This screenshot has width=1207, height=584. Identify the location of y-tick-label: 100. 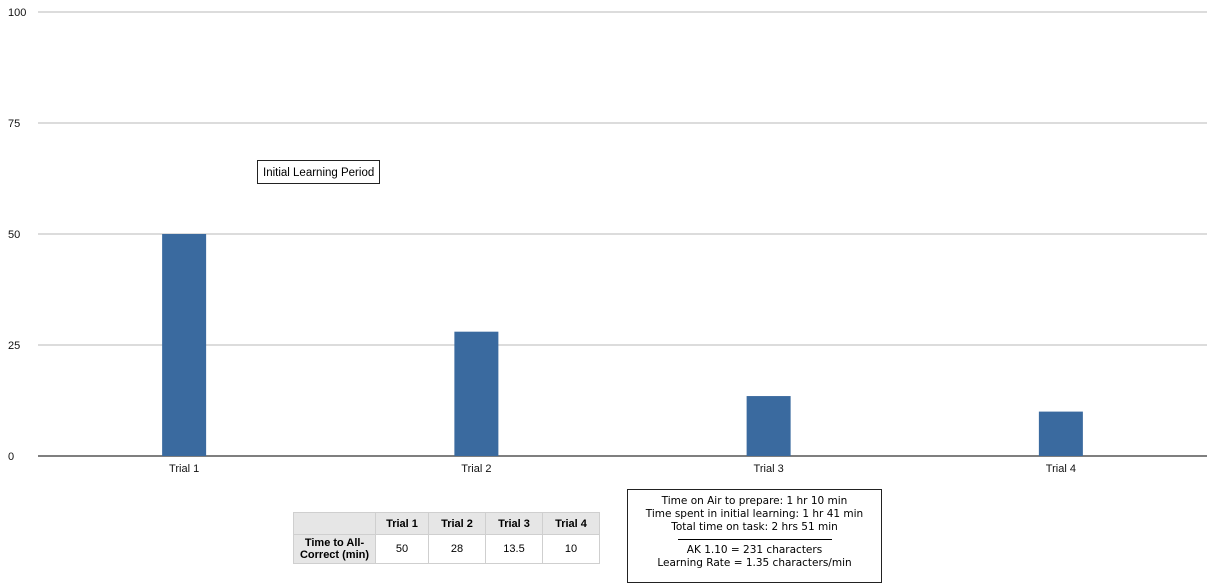
(17, 13).